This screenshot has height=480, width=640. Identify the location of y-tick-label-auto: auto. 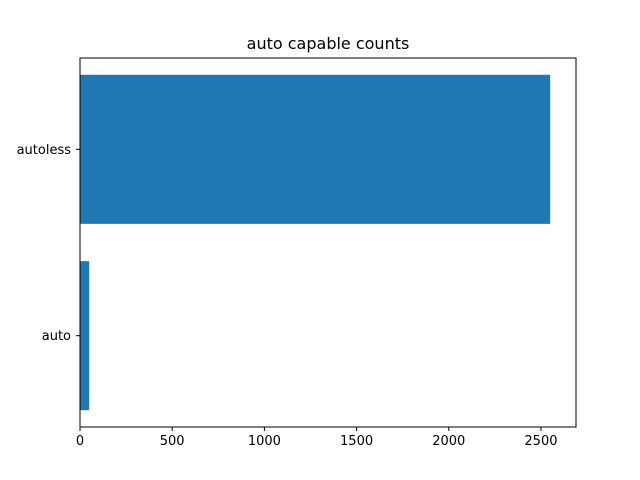
(56, 336).